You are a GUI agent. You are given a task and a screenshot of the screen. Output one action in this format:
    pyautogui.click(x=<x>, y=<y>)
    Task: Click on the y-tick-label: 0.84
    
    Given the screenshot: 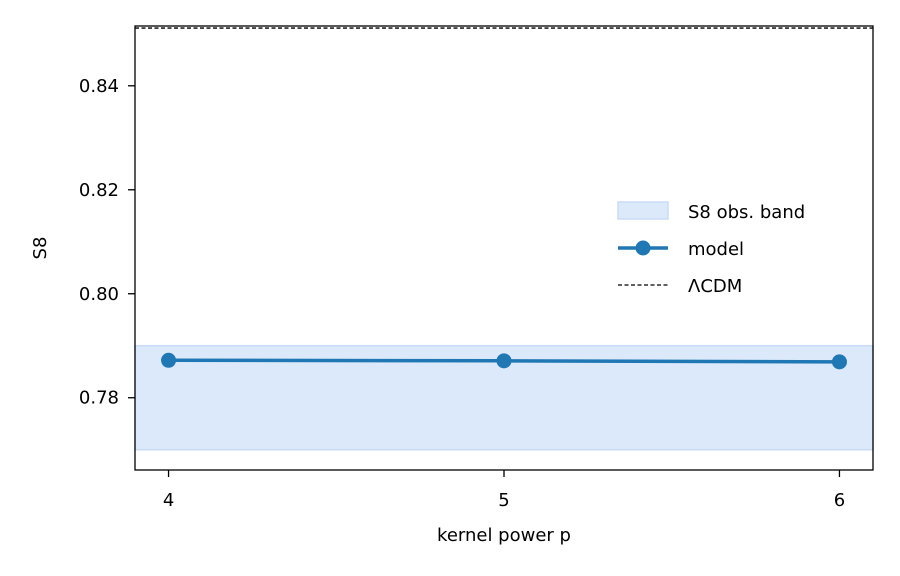 What is the action you would take?
    pyautogui.click(x=99, y=86)
    